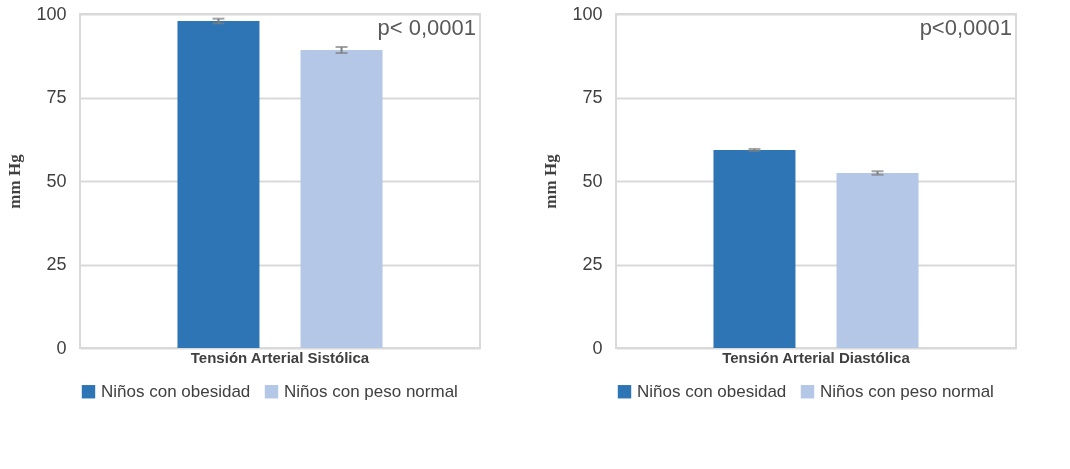 The width and height of the screenshot is (1070, 469). What do you see at coordinates (965, 27) in the screenshot?
I see `annotation: p<0,0001` at bounding box center [965, 27].